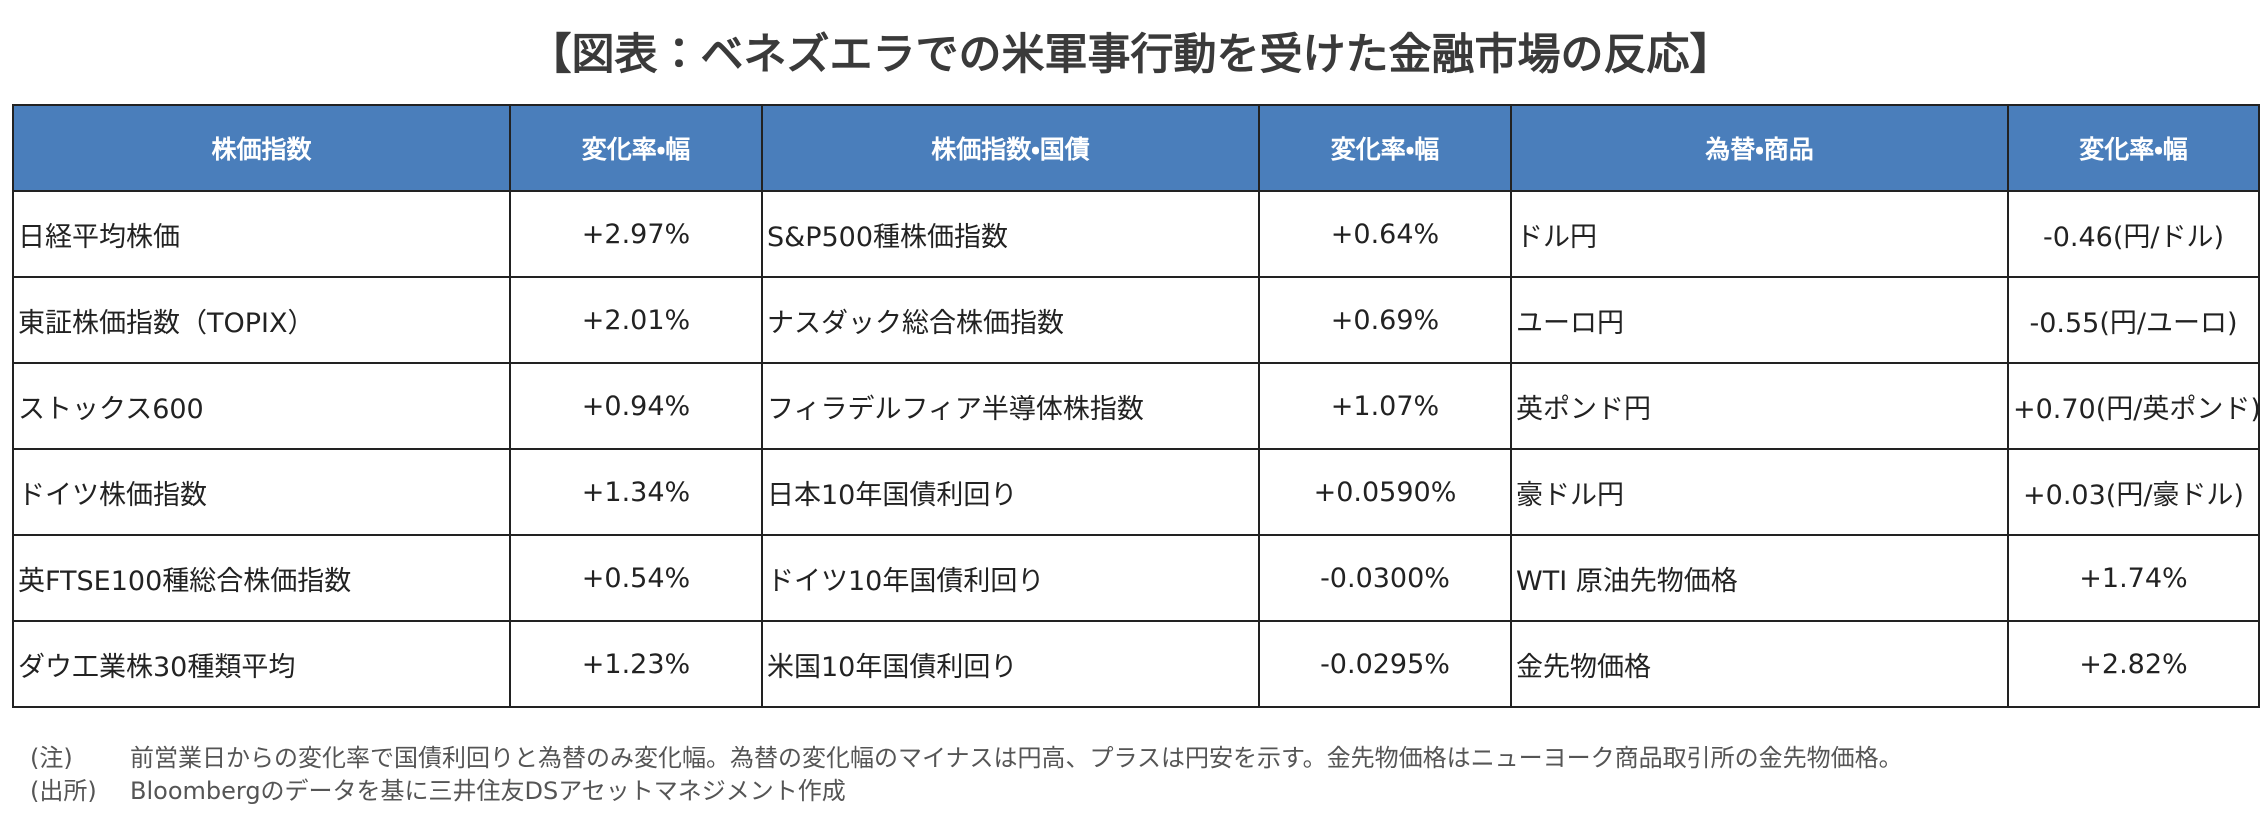 The image size is (2261, 828). Describe the element at coordinates (636, 492) in the screenshot. I see `value-cell: +1.34%` at that location.